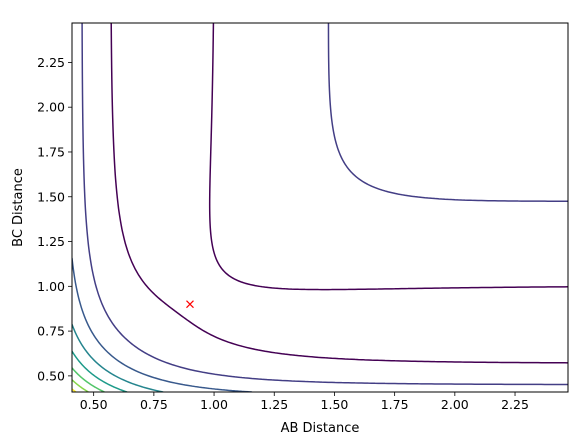  What do you see at coordinates (214, 404) in the screenshot?
I see `x-tick-label: 1.00` at bounding box center [214, 404].